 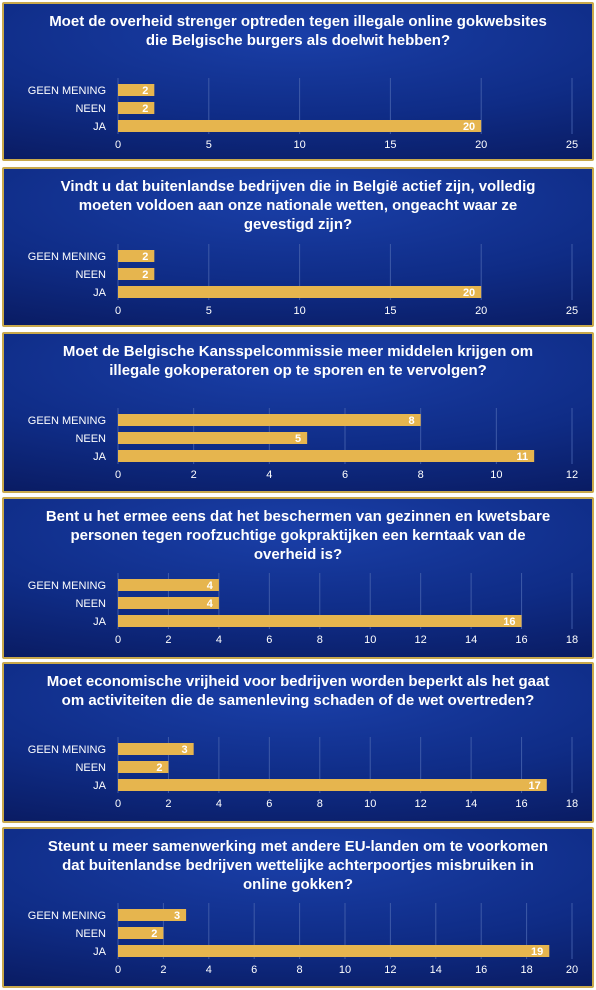 I want to click on bar-value-label: 5, so click(x=298, y=439).